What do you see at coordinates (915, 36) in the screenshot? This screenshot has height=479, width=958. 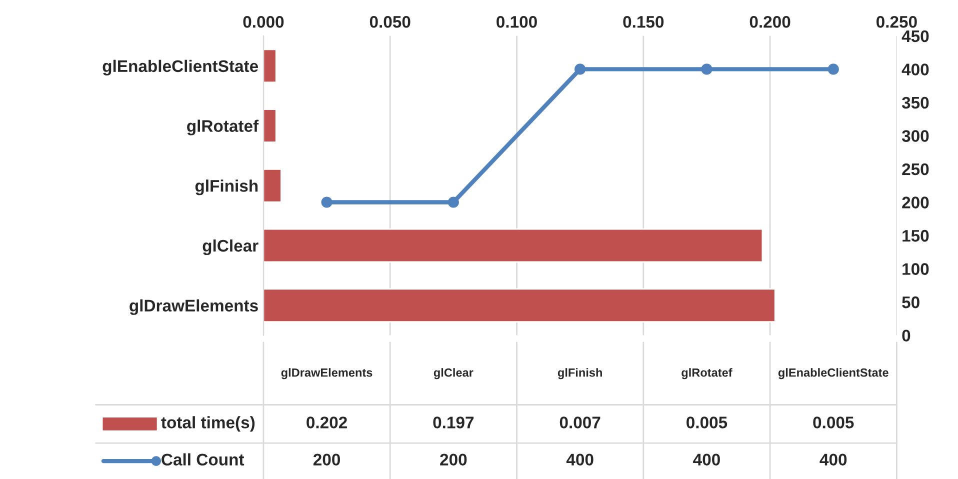 I see `y-tick-label: 450` at bounding box center [915, 36].